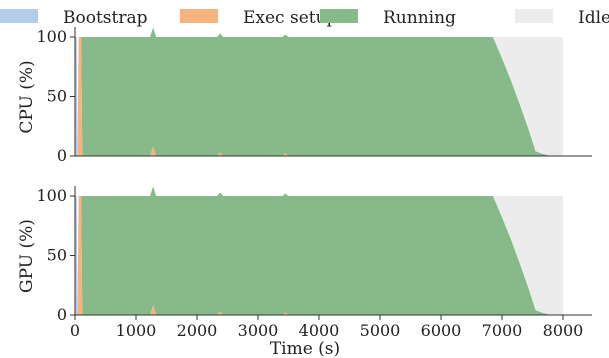 Image resolution: width=609 pixels, height=358 pixels. I want to click on x-tick-label: 6000, so click(441, 330).